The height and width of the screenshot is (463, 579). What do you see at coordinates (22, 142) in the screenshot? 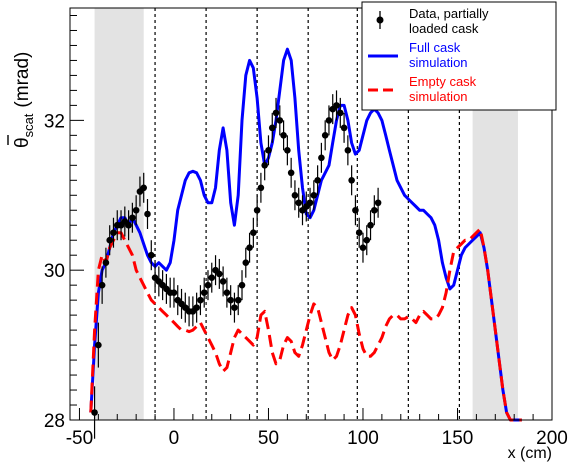
I see `y-axis-label-symbol: θ` at bounding box center [22, 142].